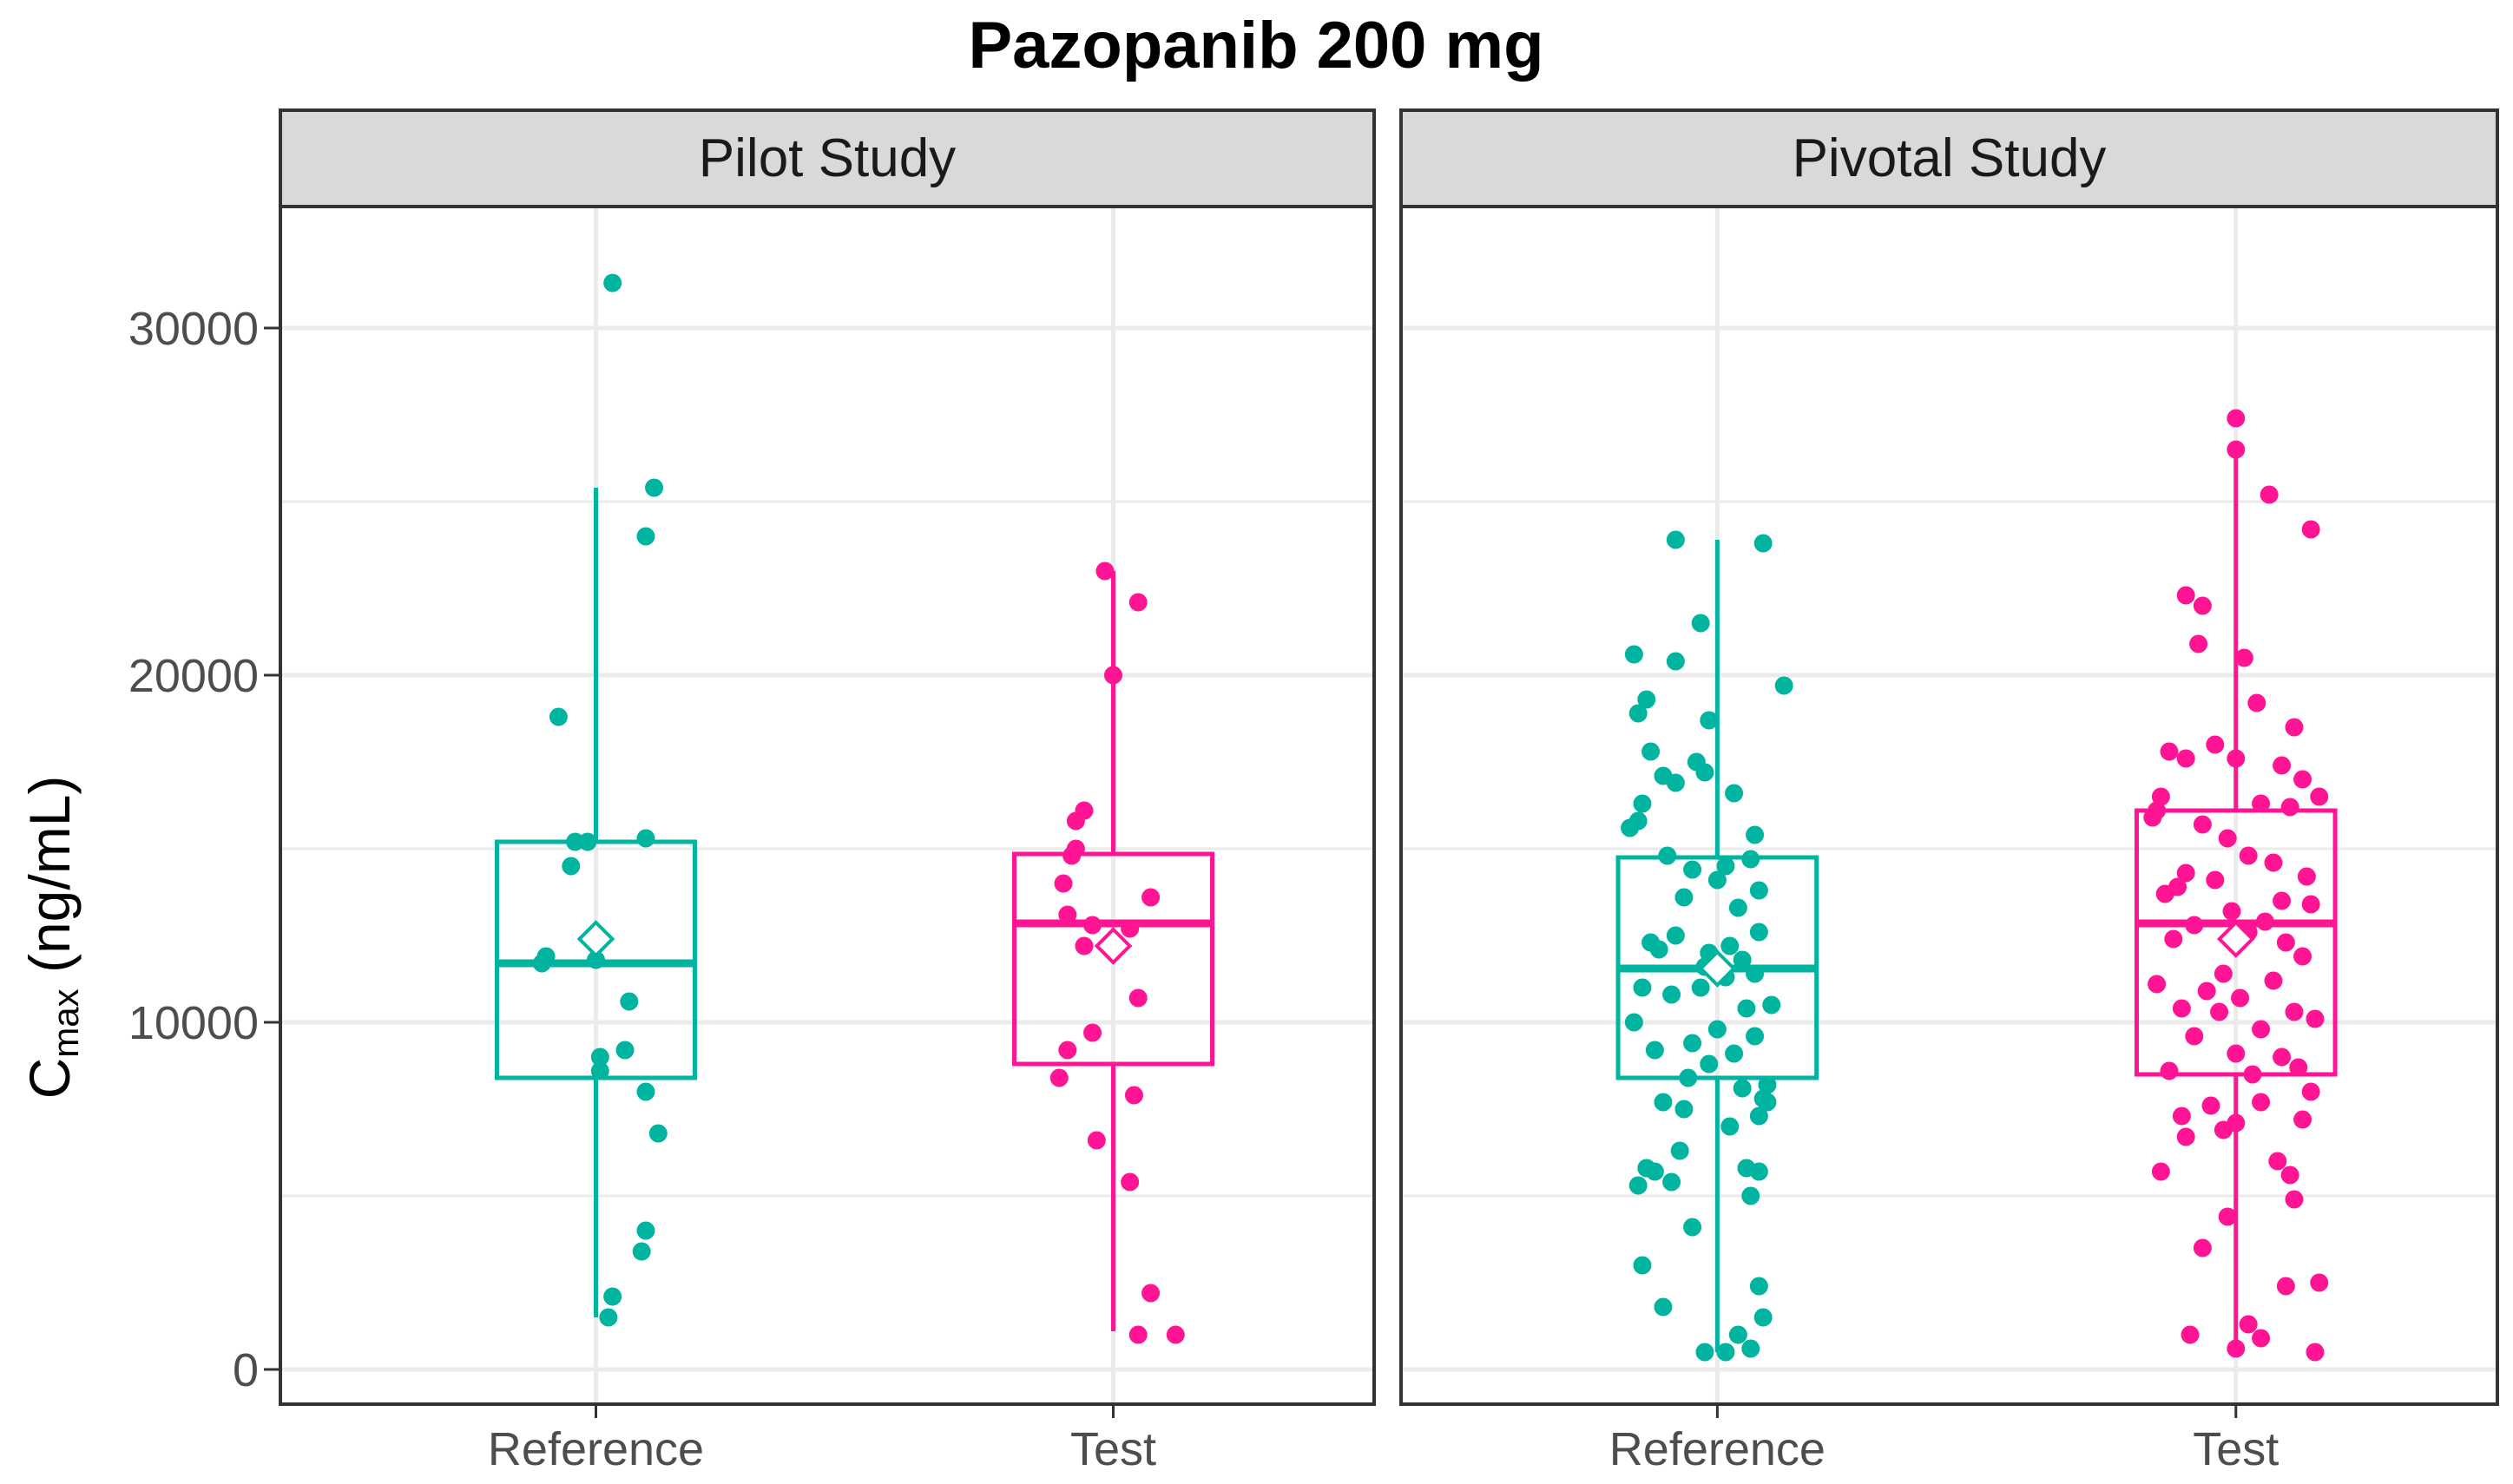  What do you see at coordinates (1717, 1449) in the screenshot?
I see `x-tick-label: Reference` at bounding box center [1717, 1449].